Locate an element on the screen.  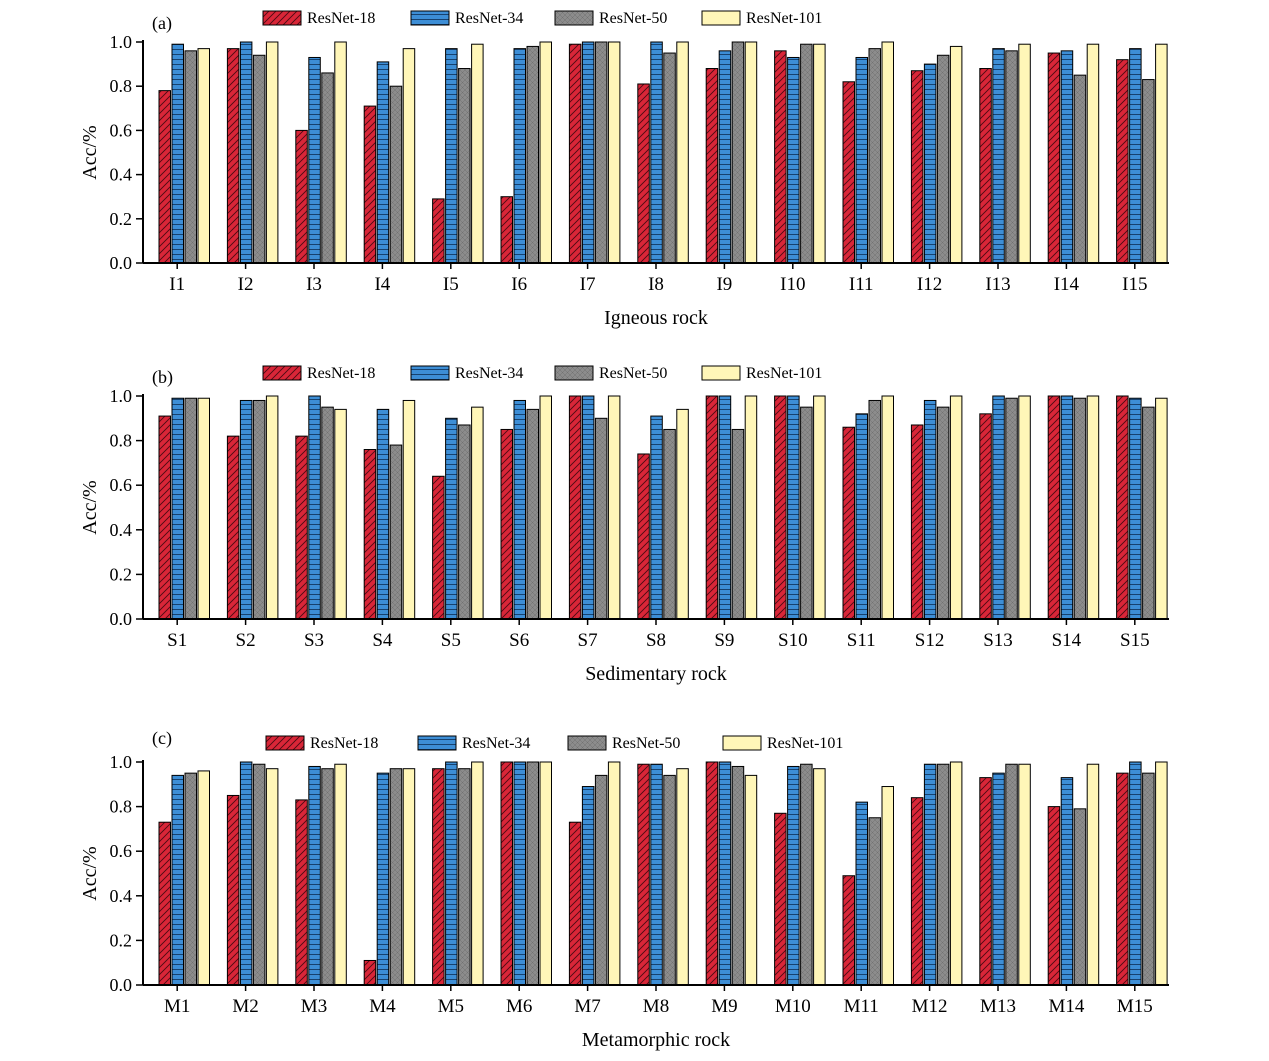
x-tick-label: I2 is located at coordinates (246, 284).